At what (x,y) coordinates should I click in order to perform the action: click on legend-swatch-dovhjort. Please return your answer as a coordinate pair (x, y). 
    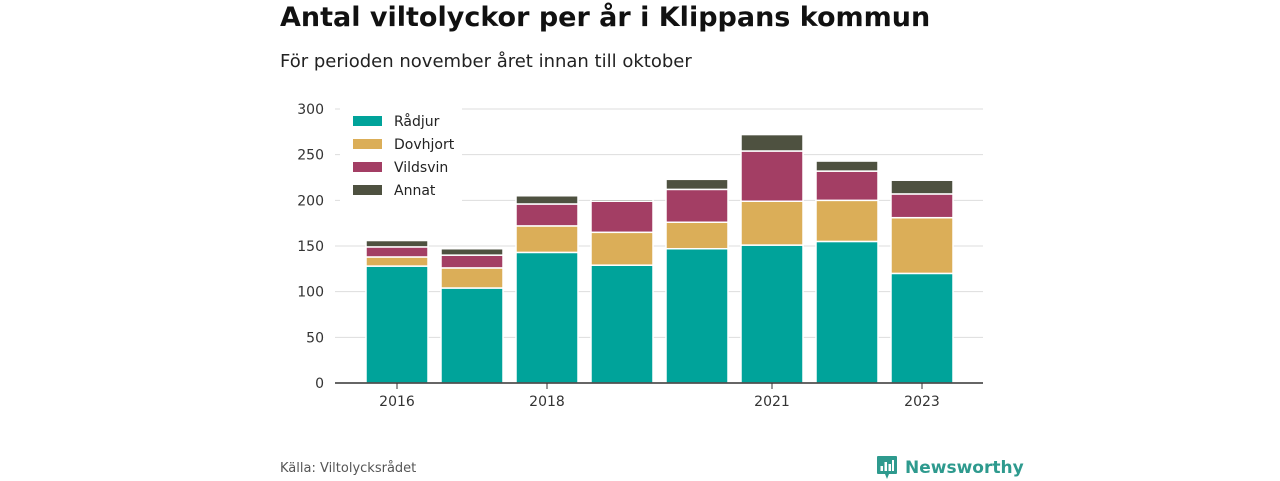
    Looking at the image, I should click on (367, 144).